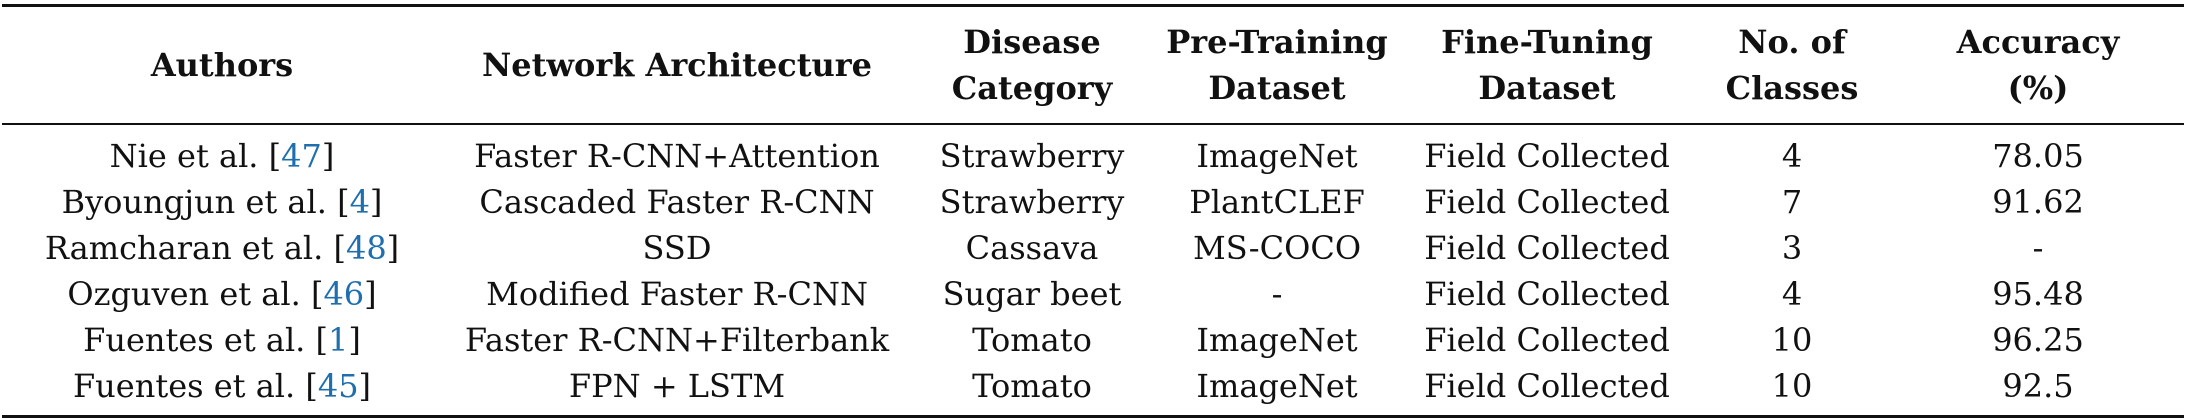 The width and height of the screenshot is (2186, 418). I want to click on cell-architecture: Faster R-CNN+Filterbank, so click(677, 340).